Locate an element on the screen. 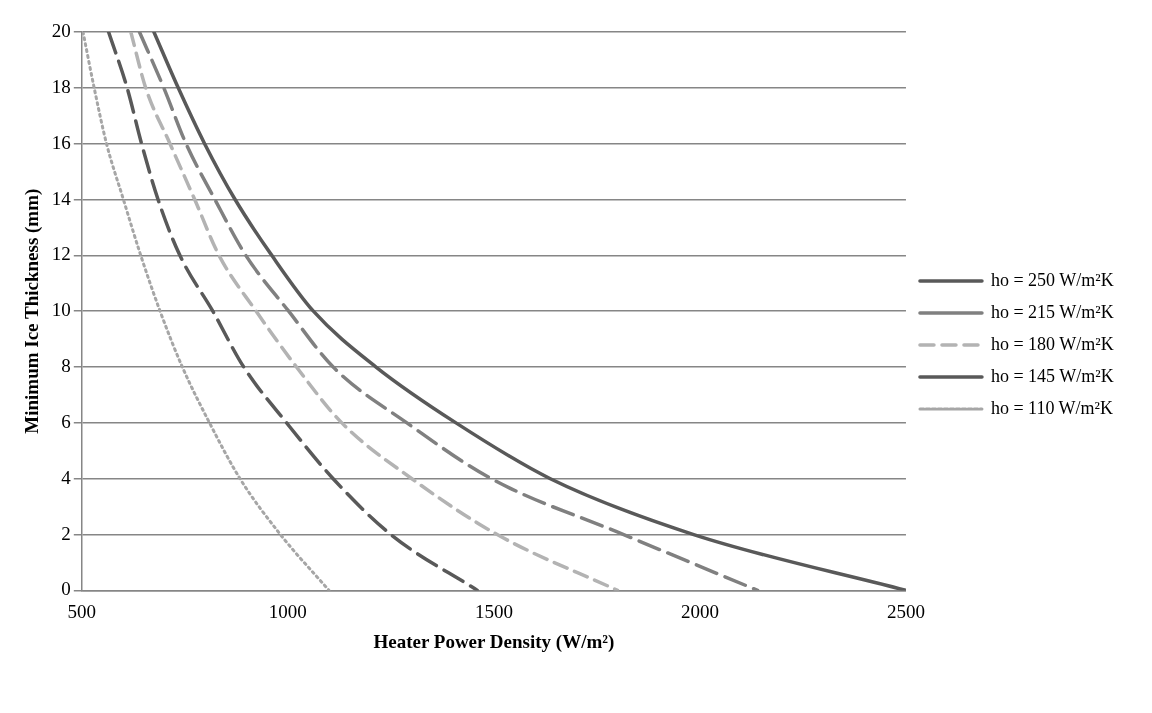 This screenshot has width=1152, height=713. y-tick-label: 14 is located at coordinates (61, 198).